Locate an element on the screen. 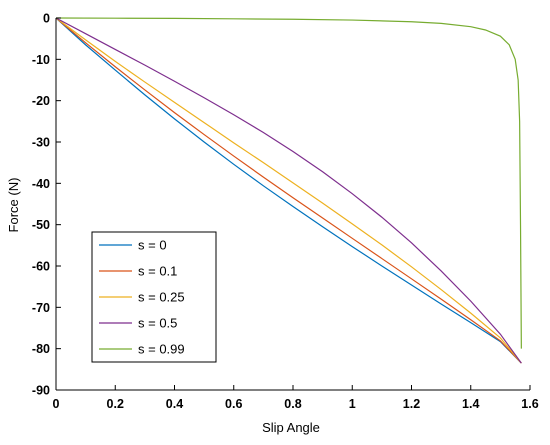  y-tick-label: -80 is located at coordinates (41, 349).